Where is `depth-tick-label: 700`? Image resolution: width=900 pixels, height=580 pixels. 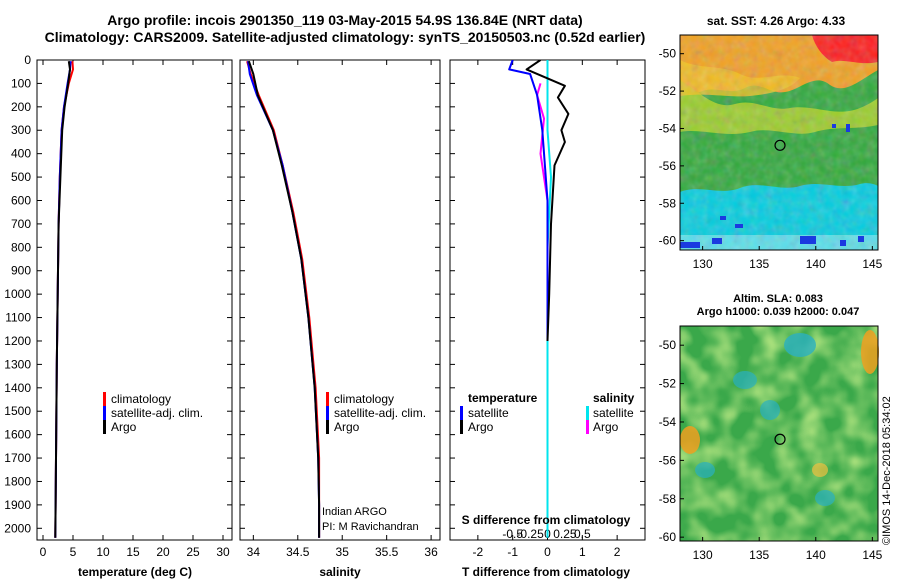 depth-tick-label: 700 is located at coordinates (21, 224).